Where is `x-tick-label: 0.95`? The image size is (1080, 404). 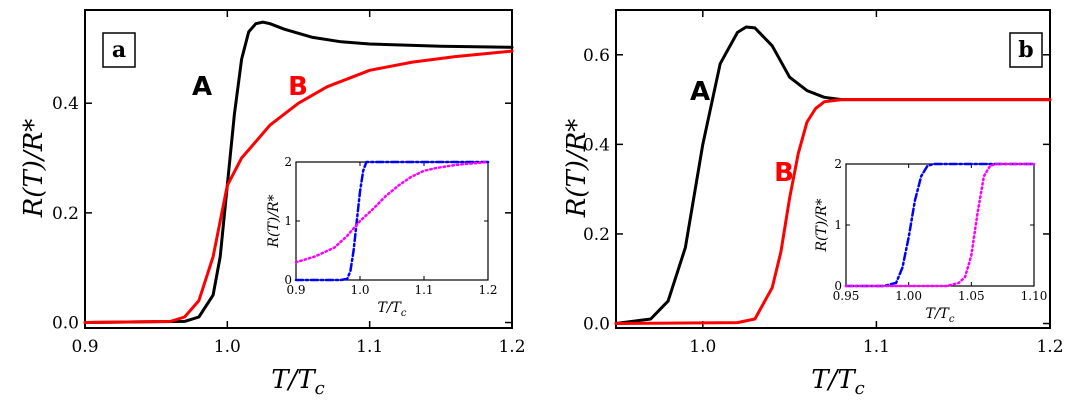
x-tick-label: 0.95 is located at coordinates (846, 296).